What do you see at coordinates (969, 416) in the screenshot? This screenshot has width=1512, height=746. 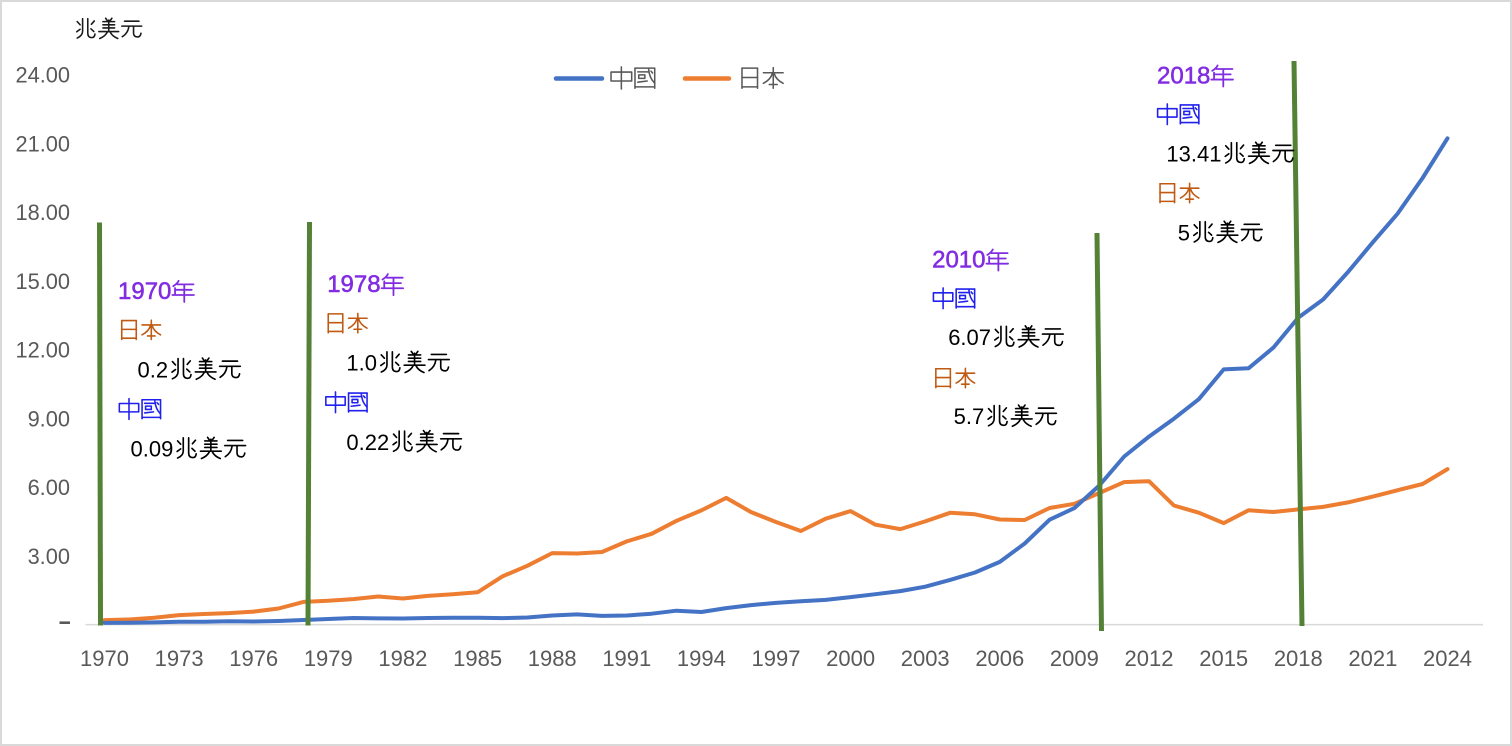 I see `svg-text: 5.7` at bounding box center [969, 416].